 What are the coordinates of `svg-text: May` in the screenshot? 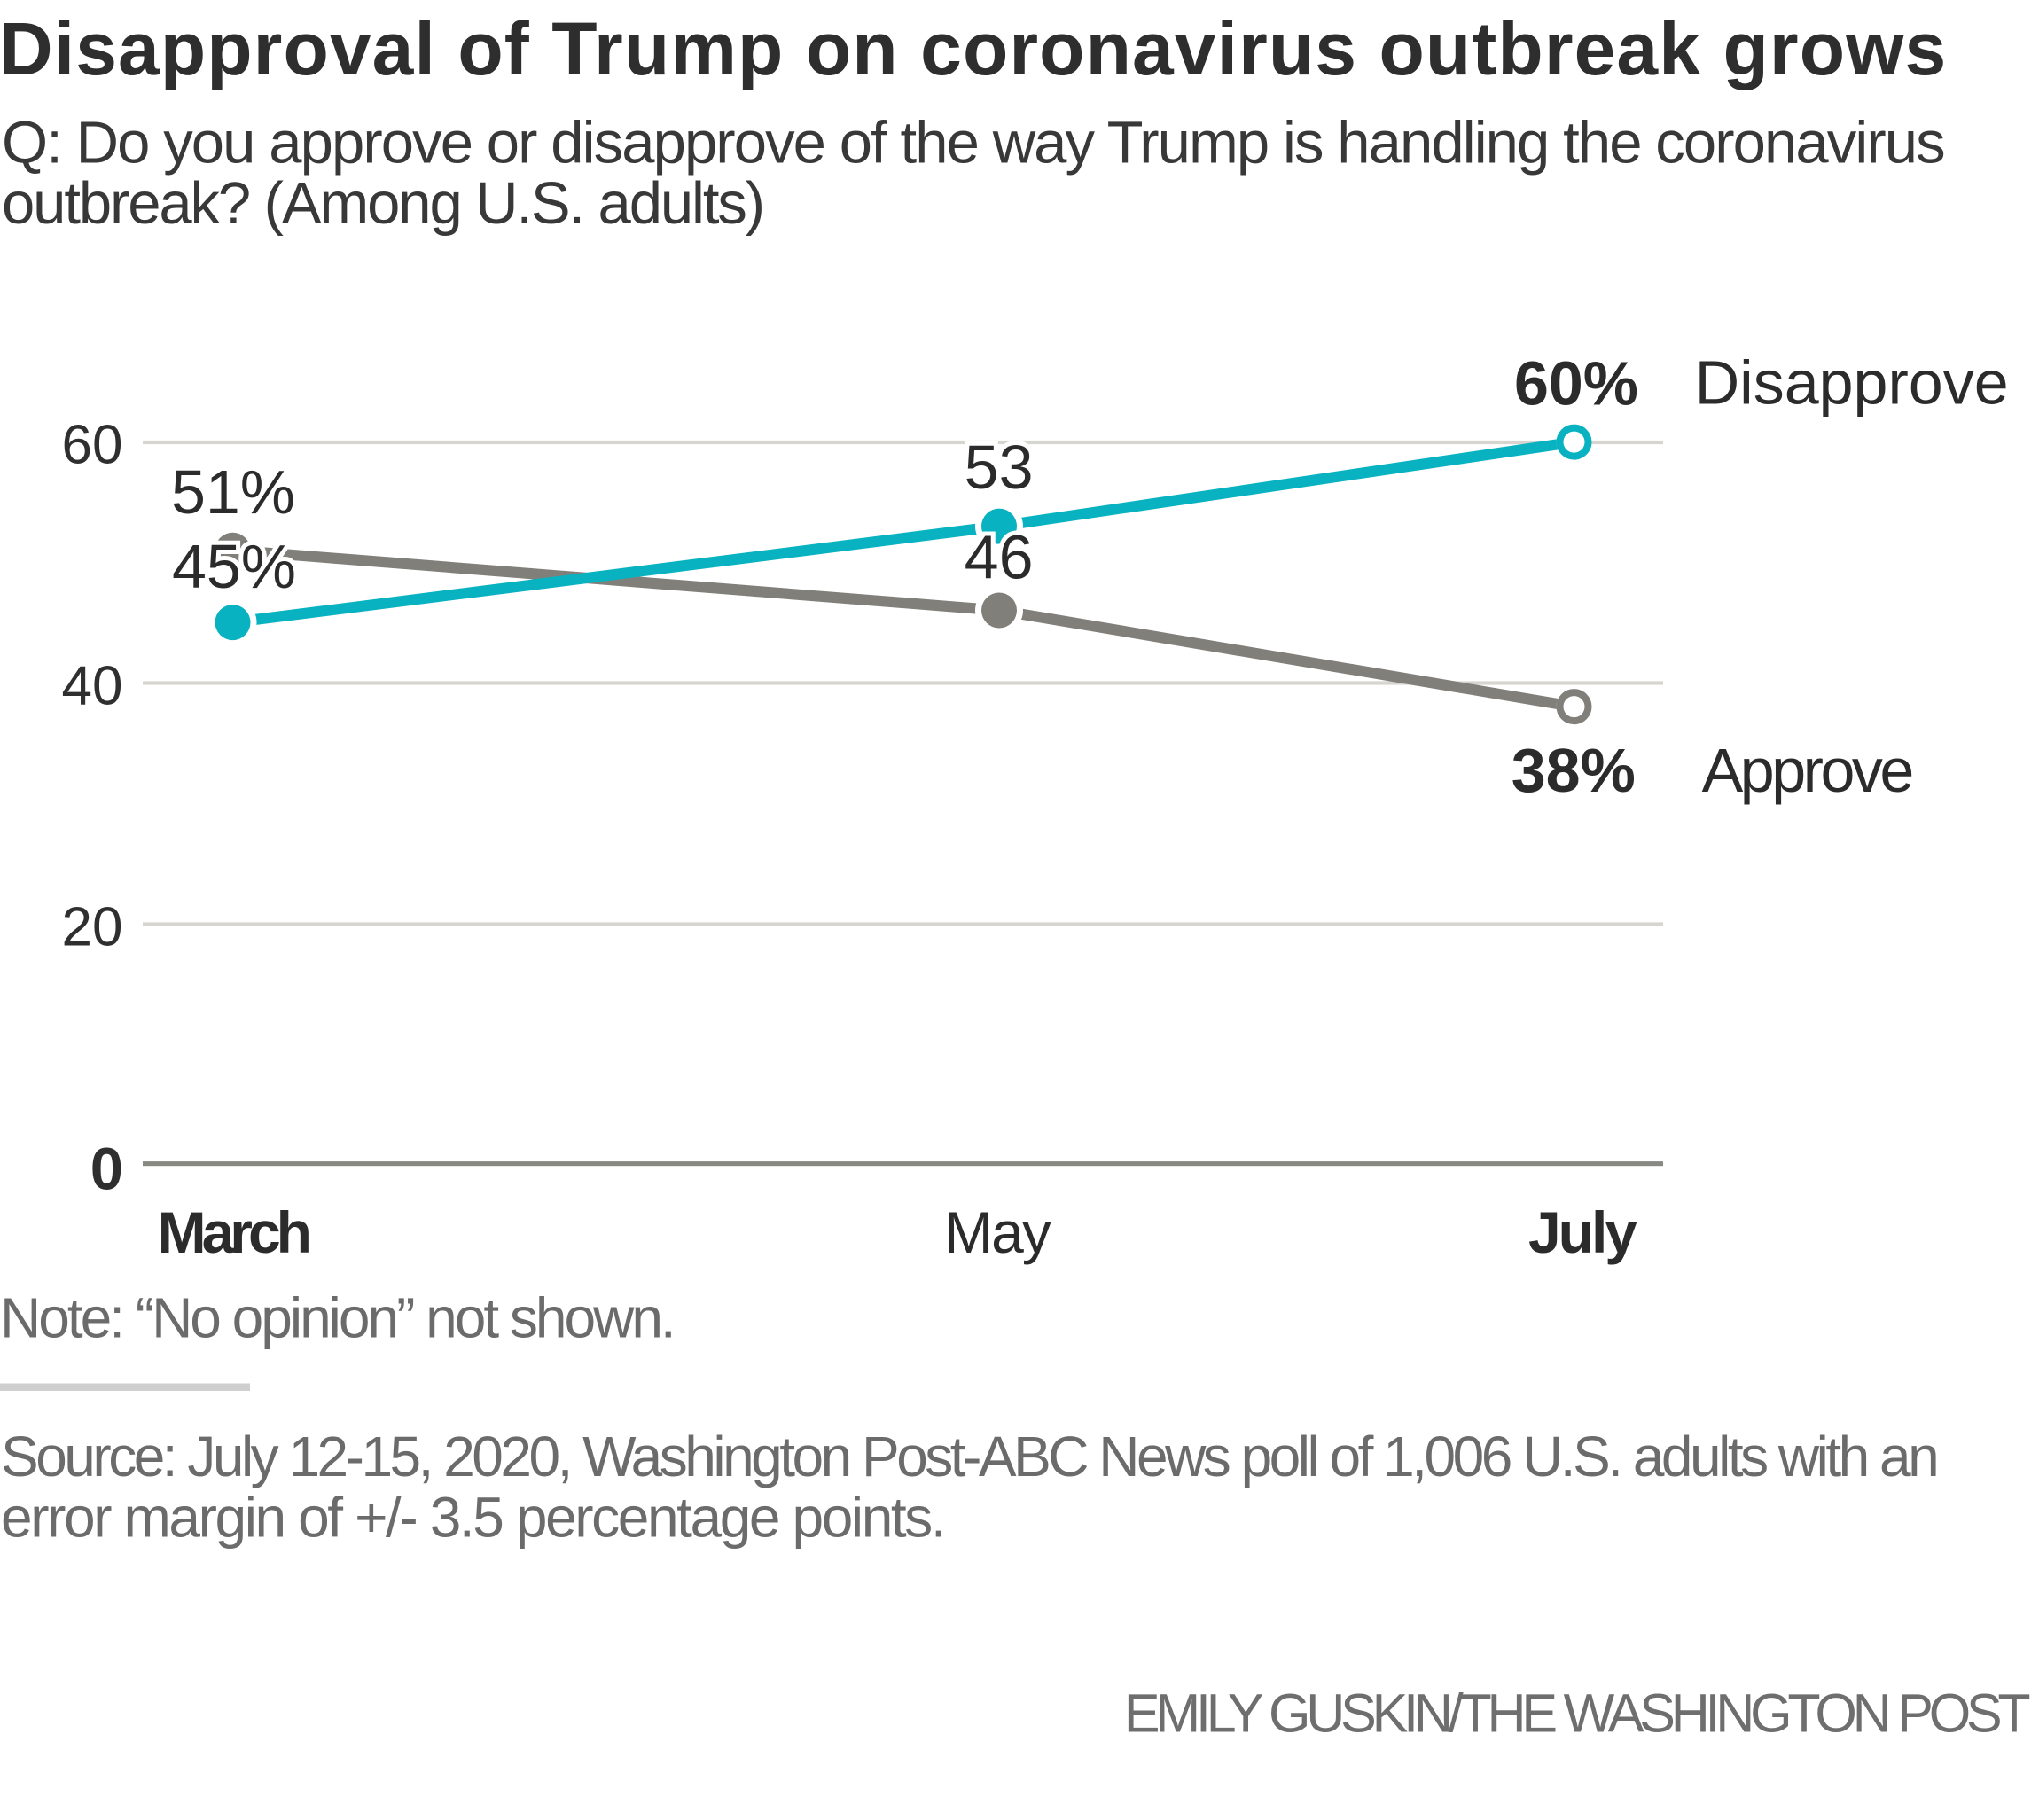 It's located at (997, 1232).